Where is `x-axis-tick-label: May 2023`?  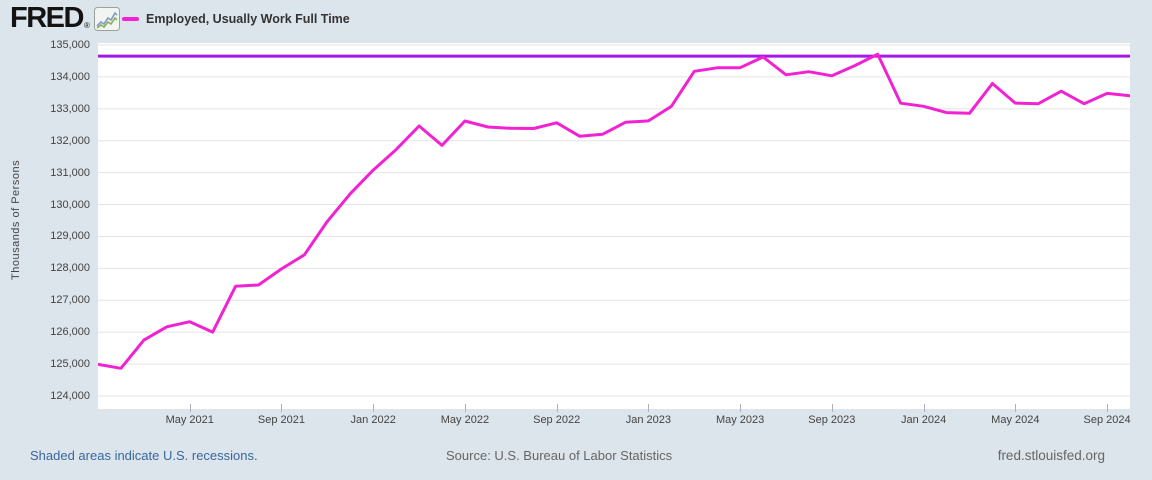
x-axis-tick-label: May 2023 is located at coordinates (740, 420).